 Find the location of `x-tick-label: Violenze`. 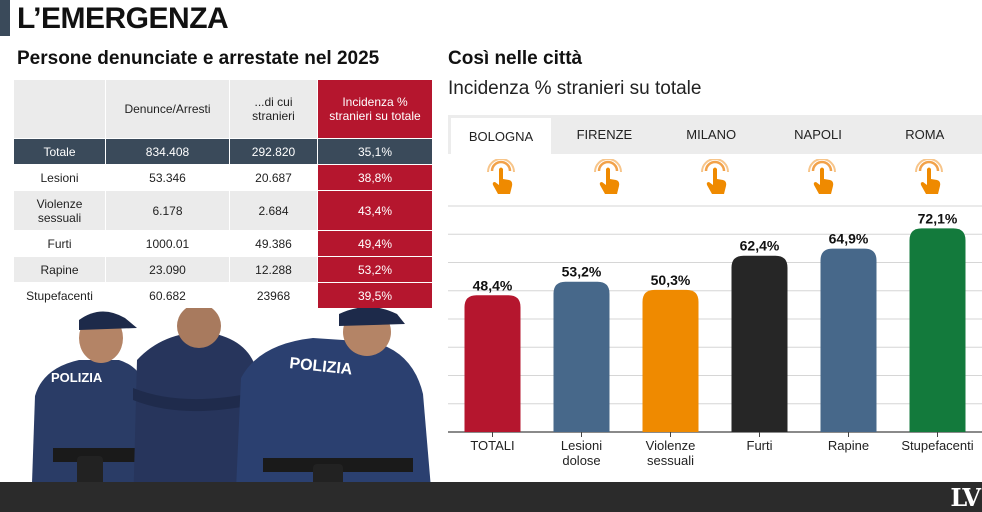

x-tick-label: Violenze is located at coordinates (671, 445).